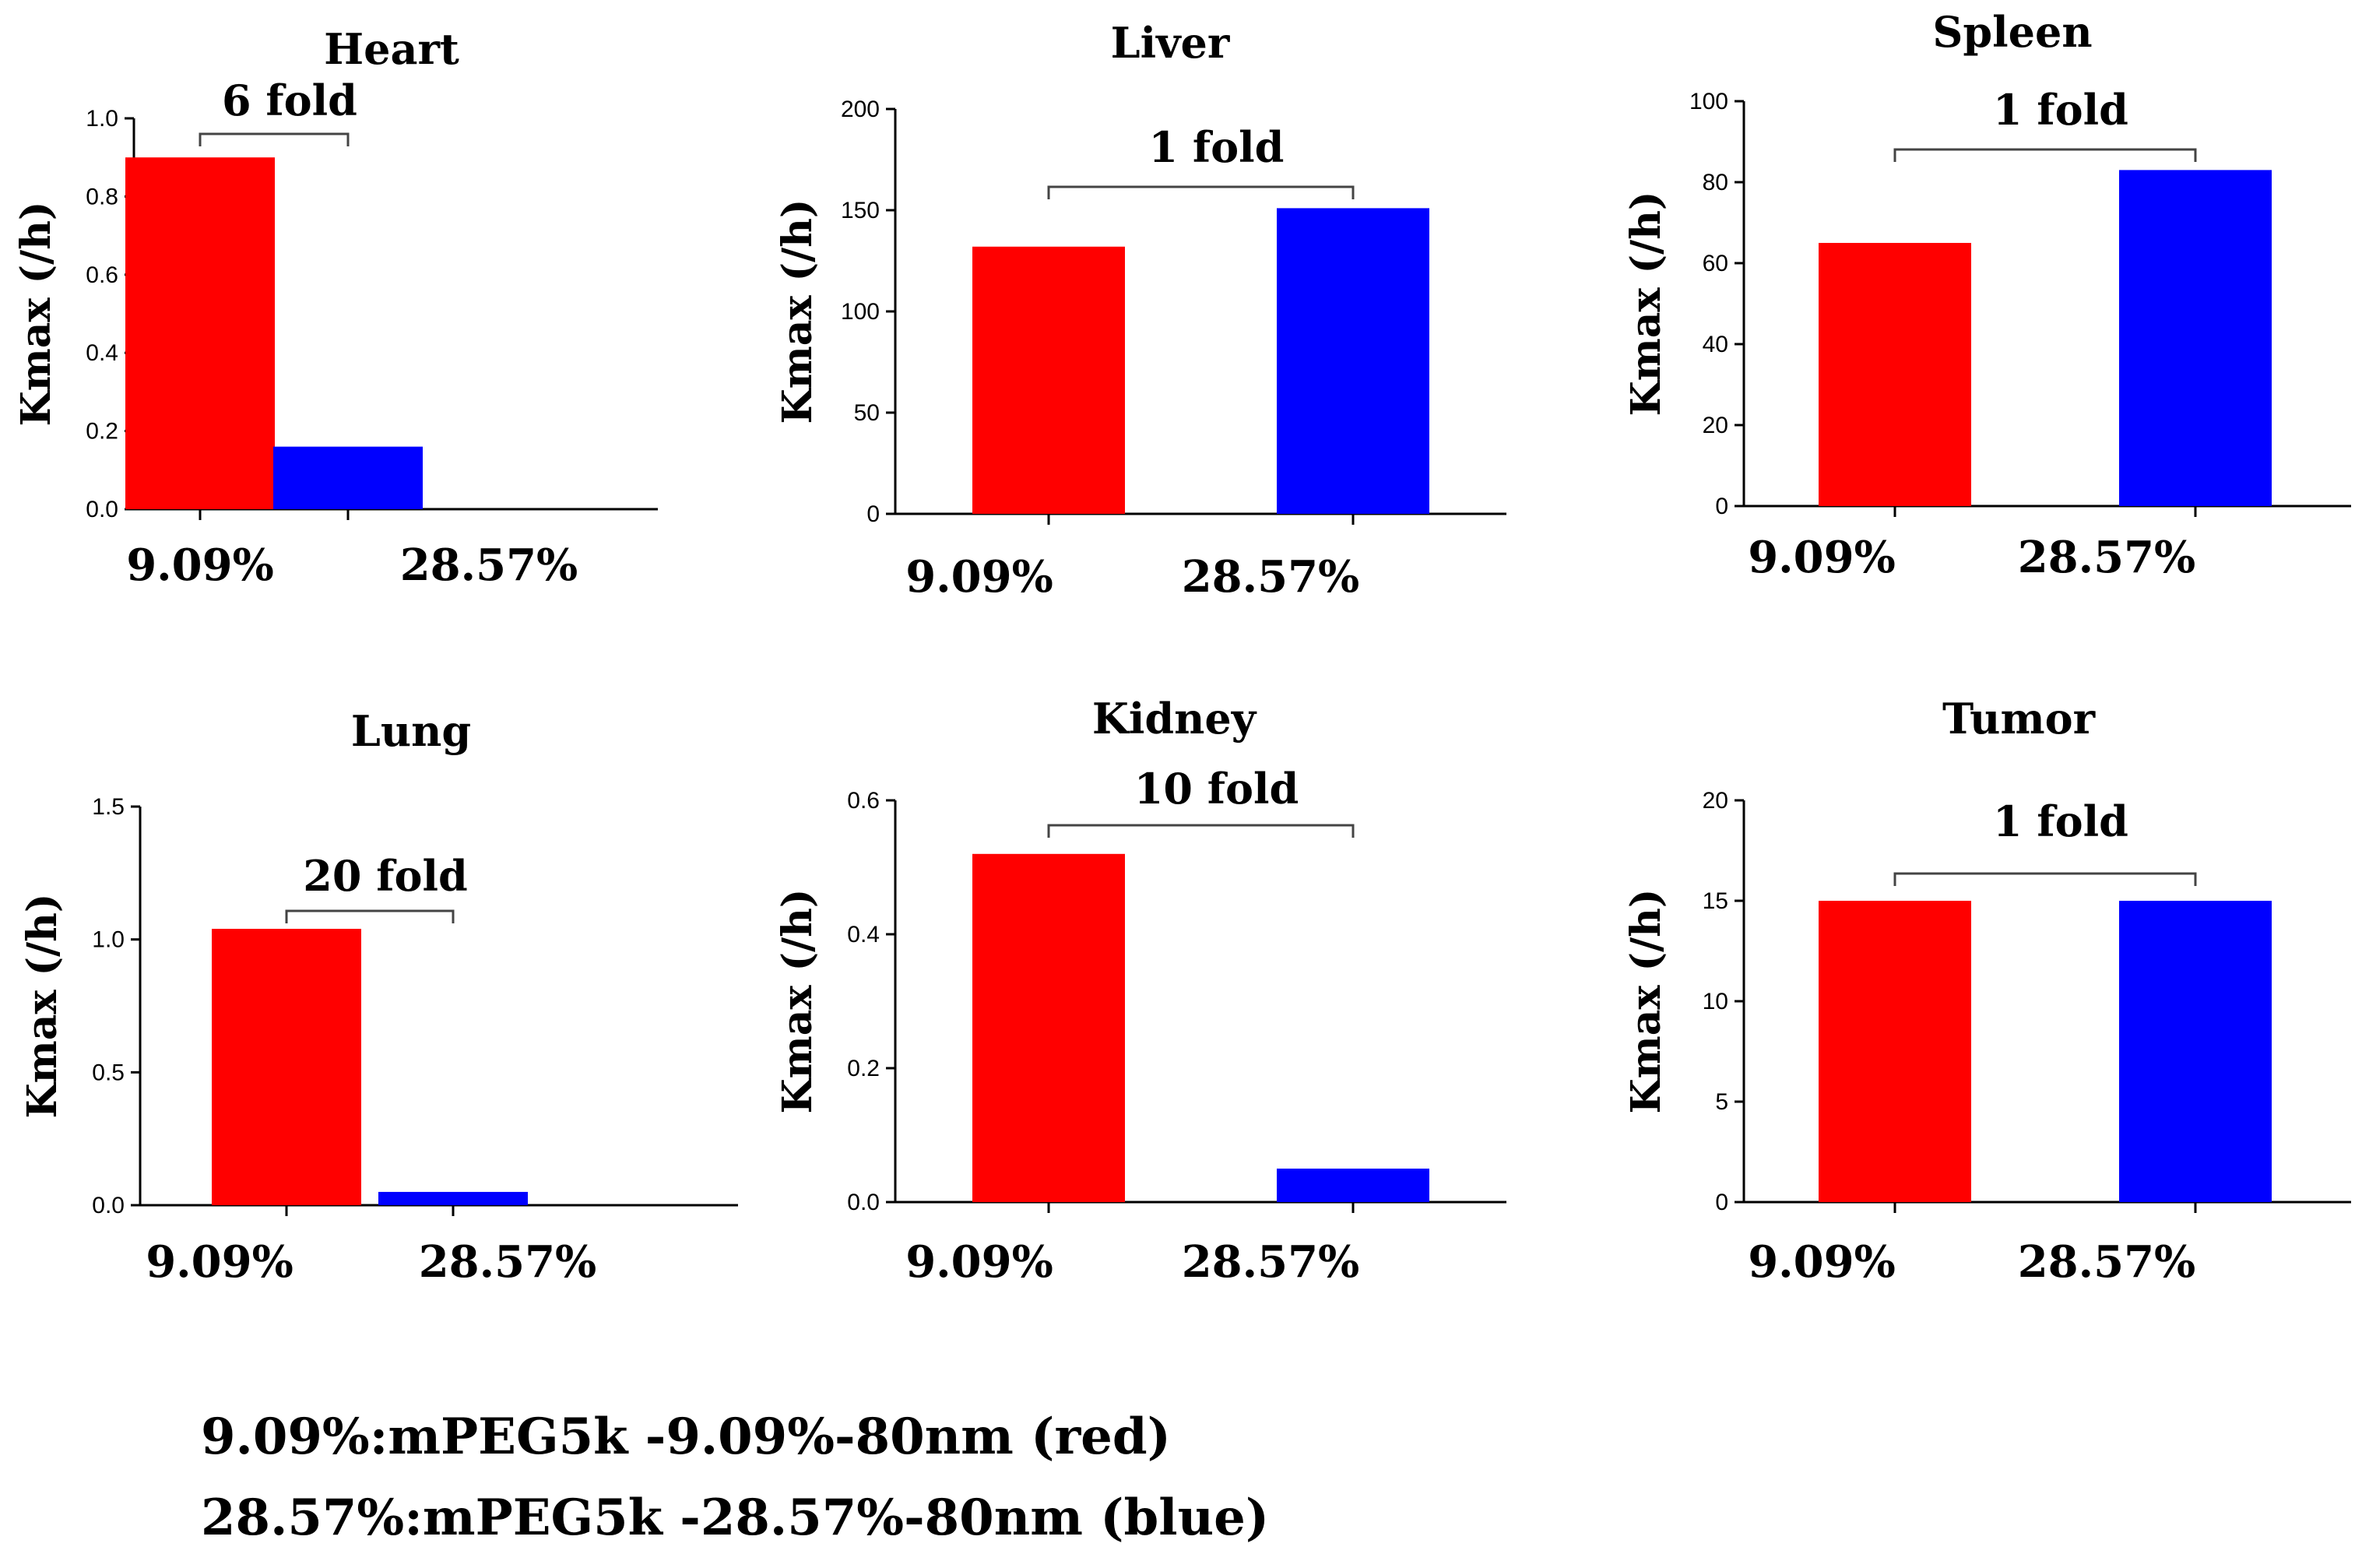 Image resolution: width=2362 pixels, height=1568 pixels. I want to click on lung-category-label: 28.57%, so click(508, 1262).